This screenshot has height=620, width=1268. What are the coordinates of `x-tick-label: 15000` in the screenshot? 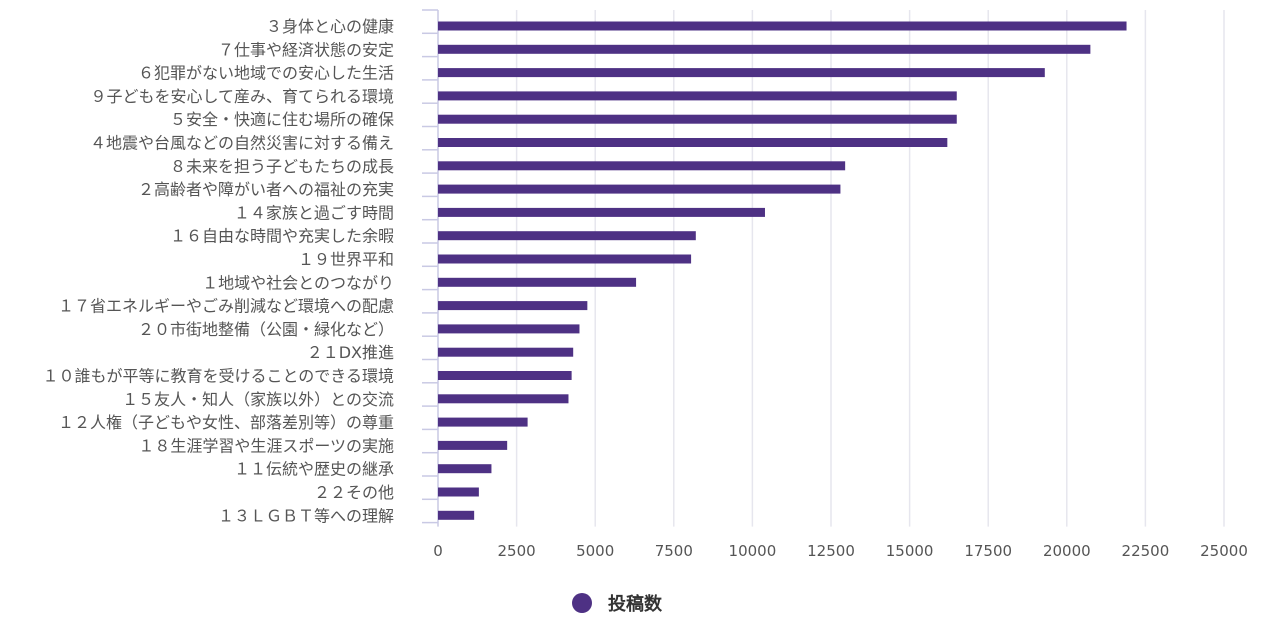 It's located at (910, 551).